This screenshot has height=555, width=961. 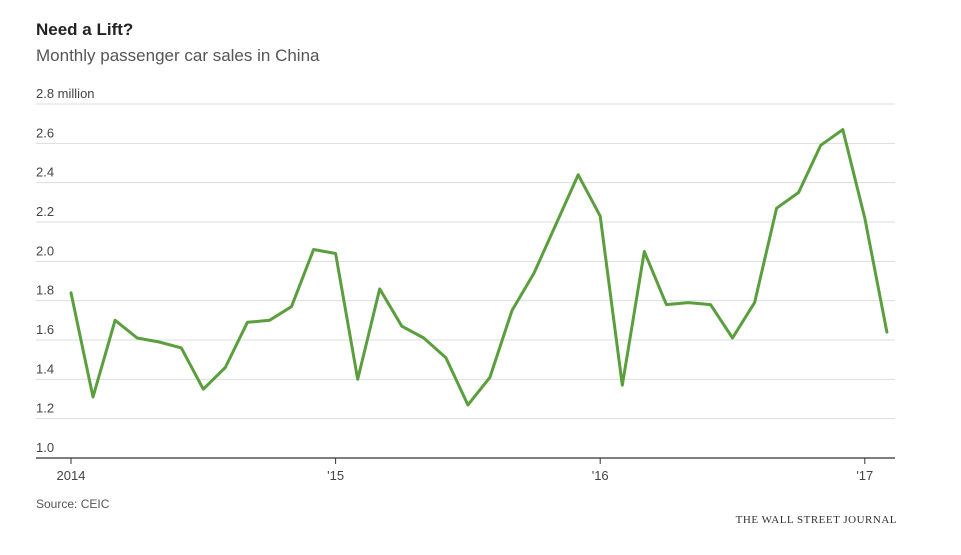 I want to click on source-note: Source: CEIC, so click(x=73, y=504).